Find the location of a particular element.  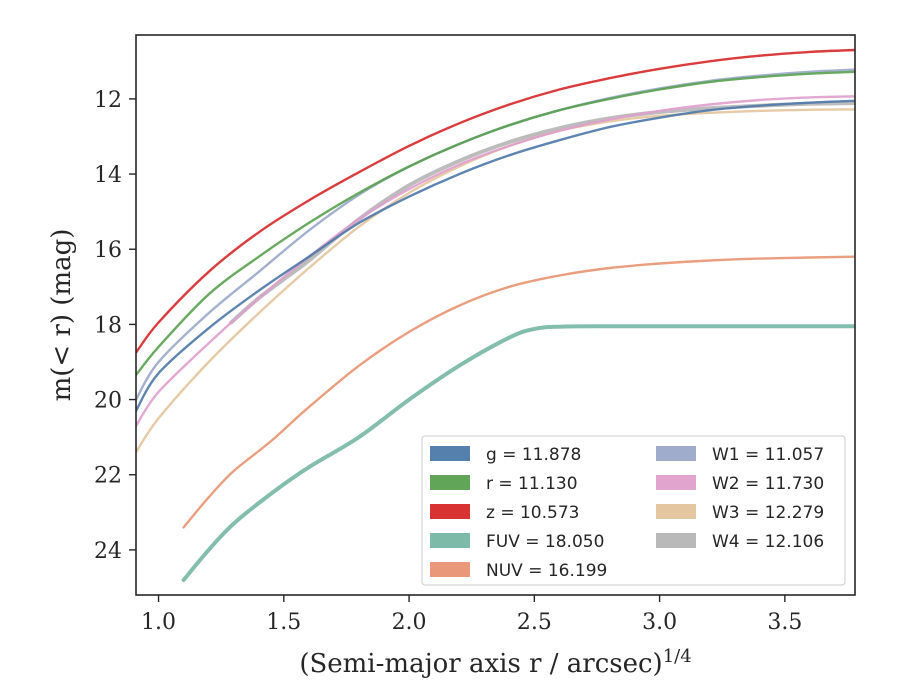

x-tick-label: 1.0 is located at coordinates (158, 622).